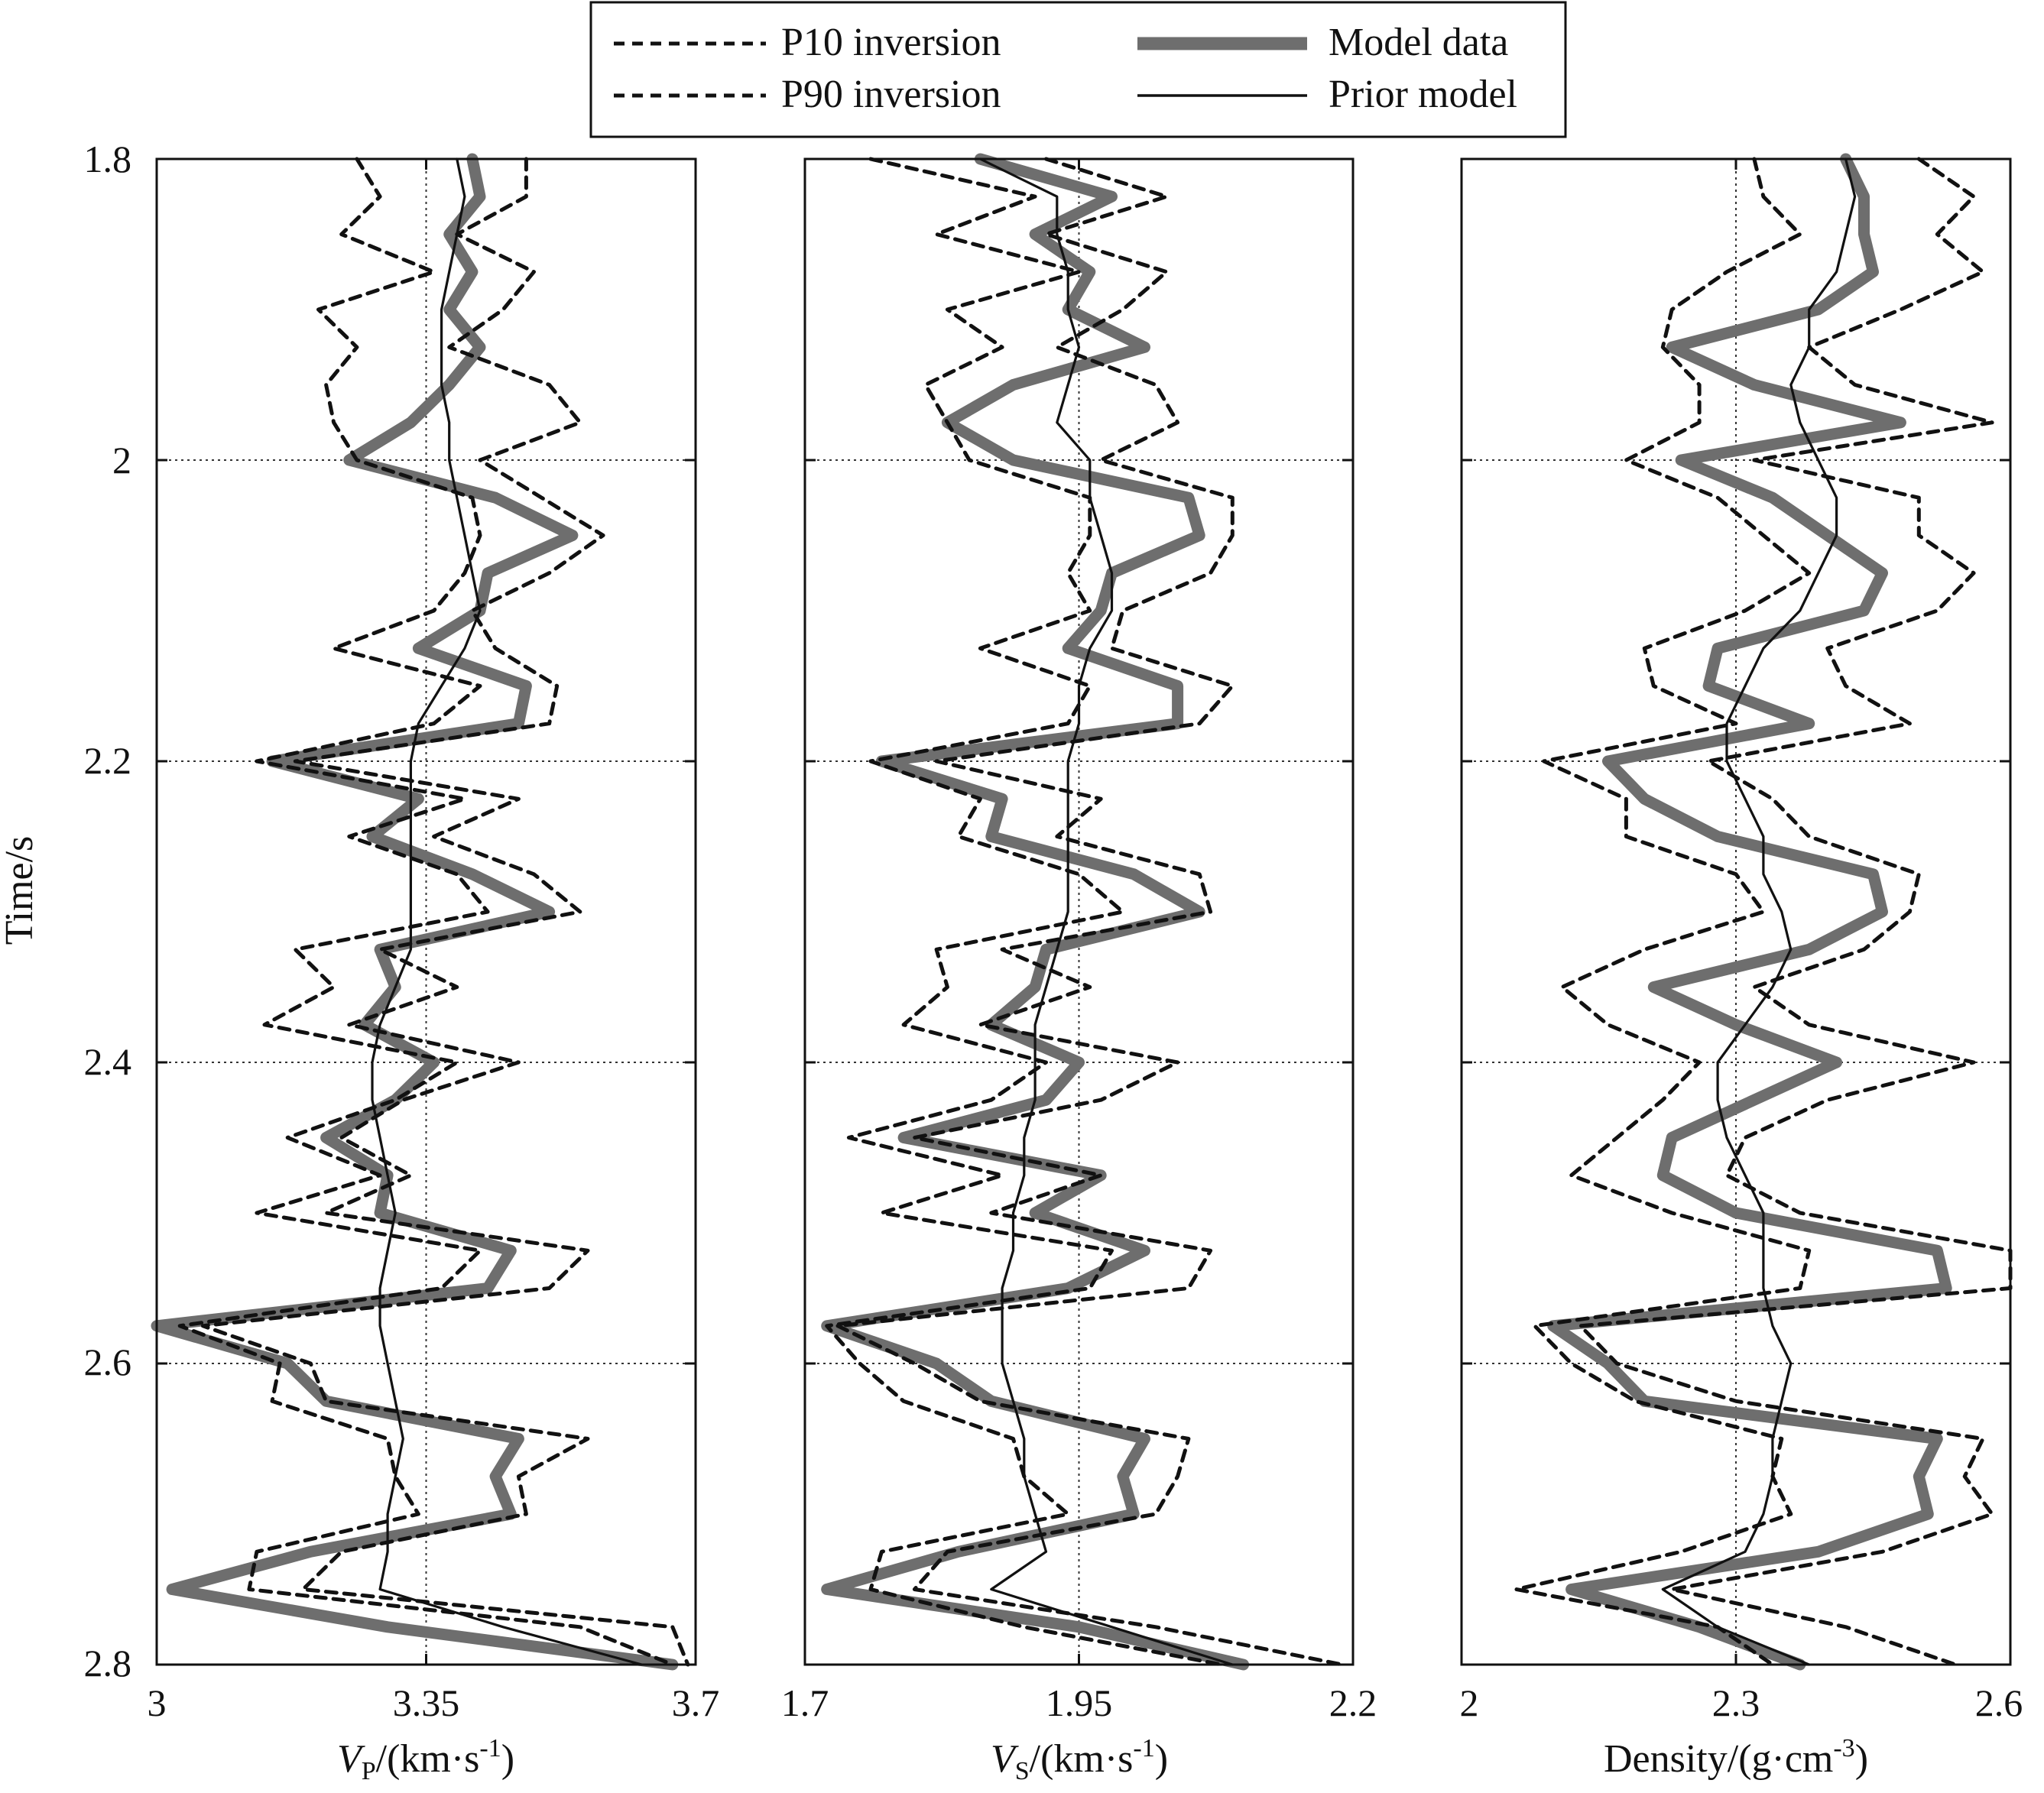 This screenshot has height=1793, width=2044. Describe the element at coordinates (1469, 1702) in the screenshot. I see `x-tick-label: 2` at that location.